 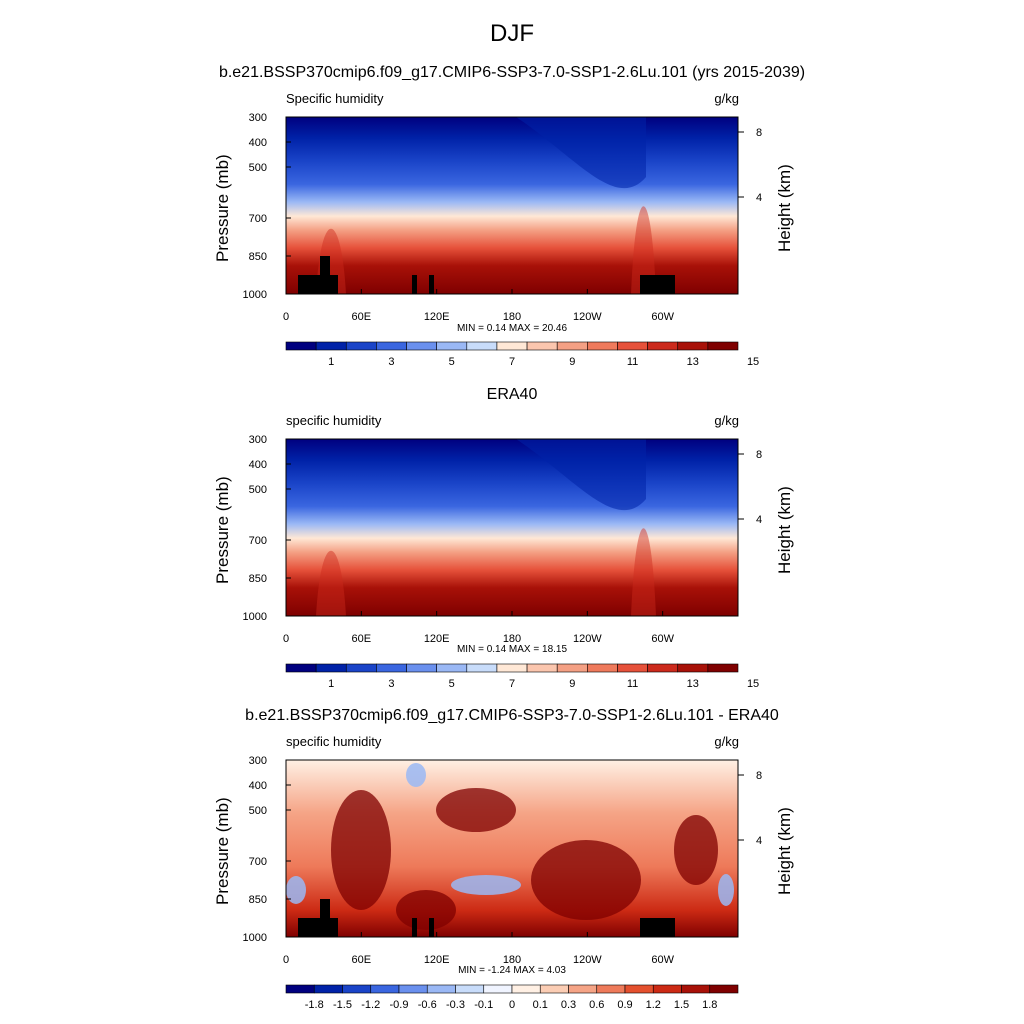 What do you see at coordinates (512, 205) in the screenshot?
I see `humidity-field` at bounding box center [512, 205].